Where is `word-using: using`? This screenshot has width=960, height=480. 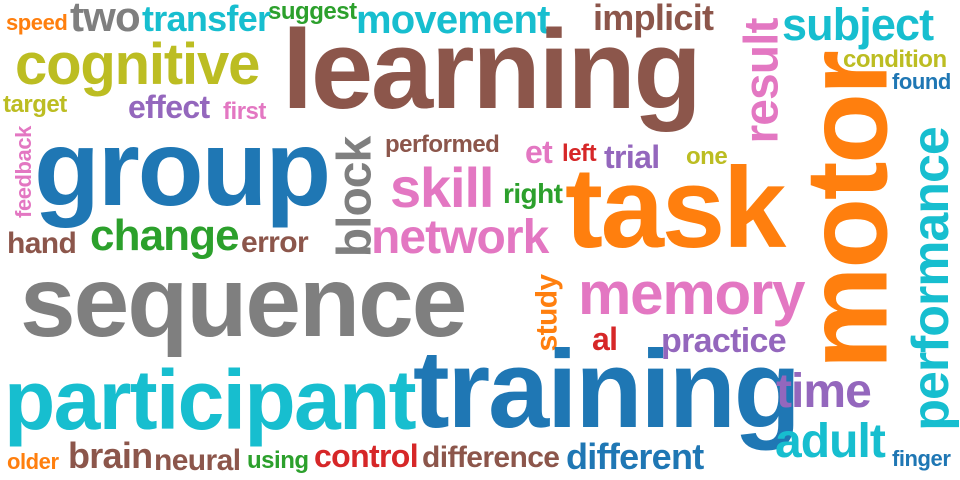 word-using: using is located at coordinates (278, 460).